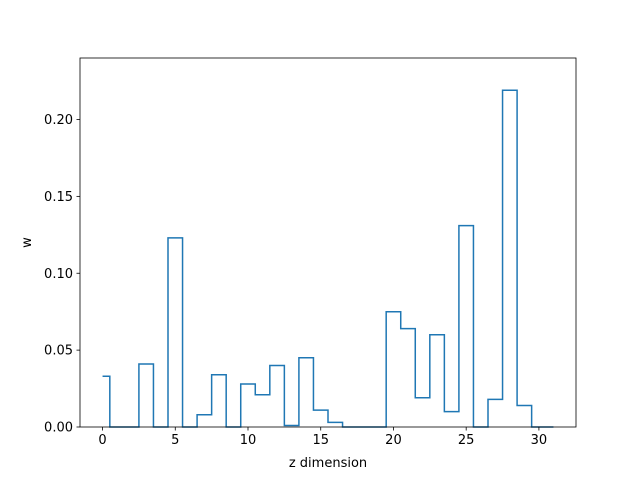  Describe the element at coordinates (58, 197) in the screenshot. I see `y-tick-label: 0.15` at that location.